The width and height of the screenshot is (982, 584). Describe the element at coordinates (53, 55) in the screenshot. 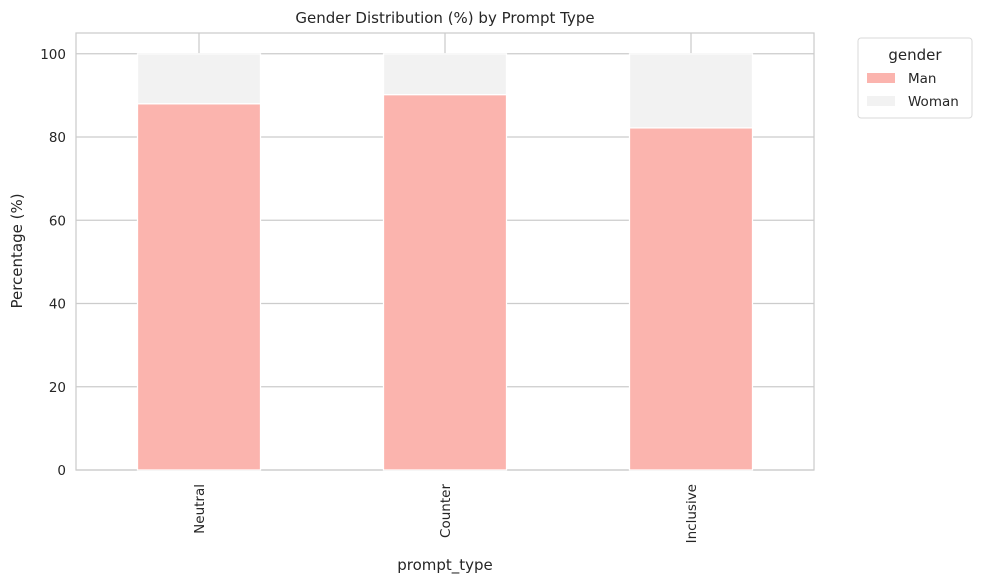

I see `y-tick-label: 100` at that location.